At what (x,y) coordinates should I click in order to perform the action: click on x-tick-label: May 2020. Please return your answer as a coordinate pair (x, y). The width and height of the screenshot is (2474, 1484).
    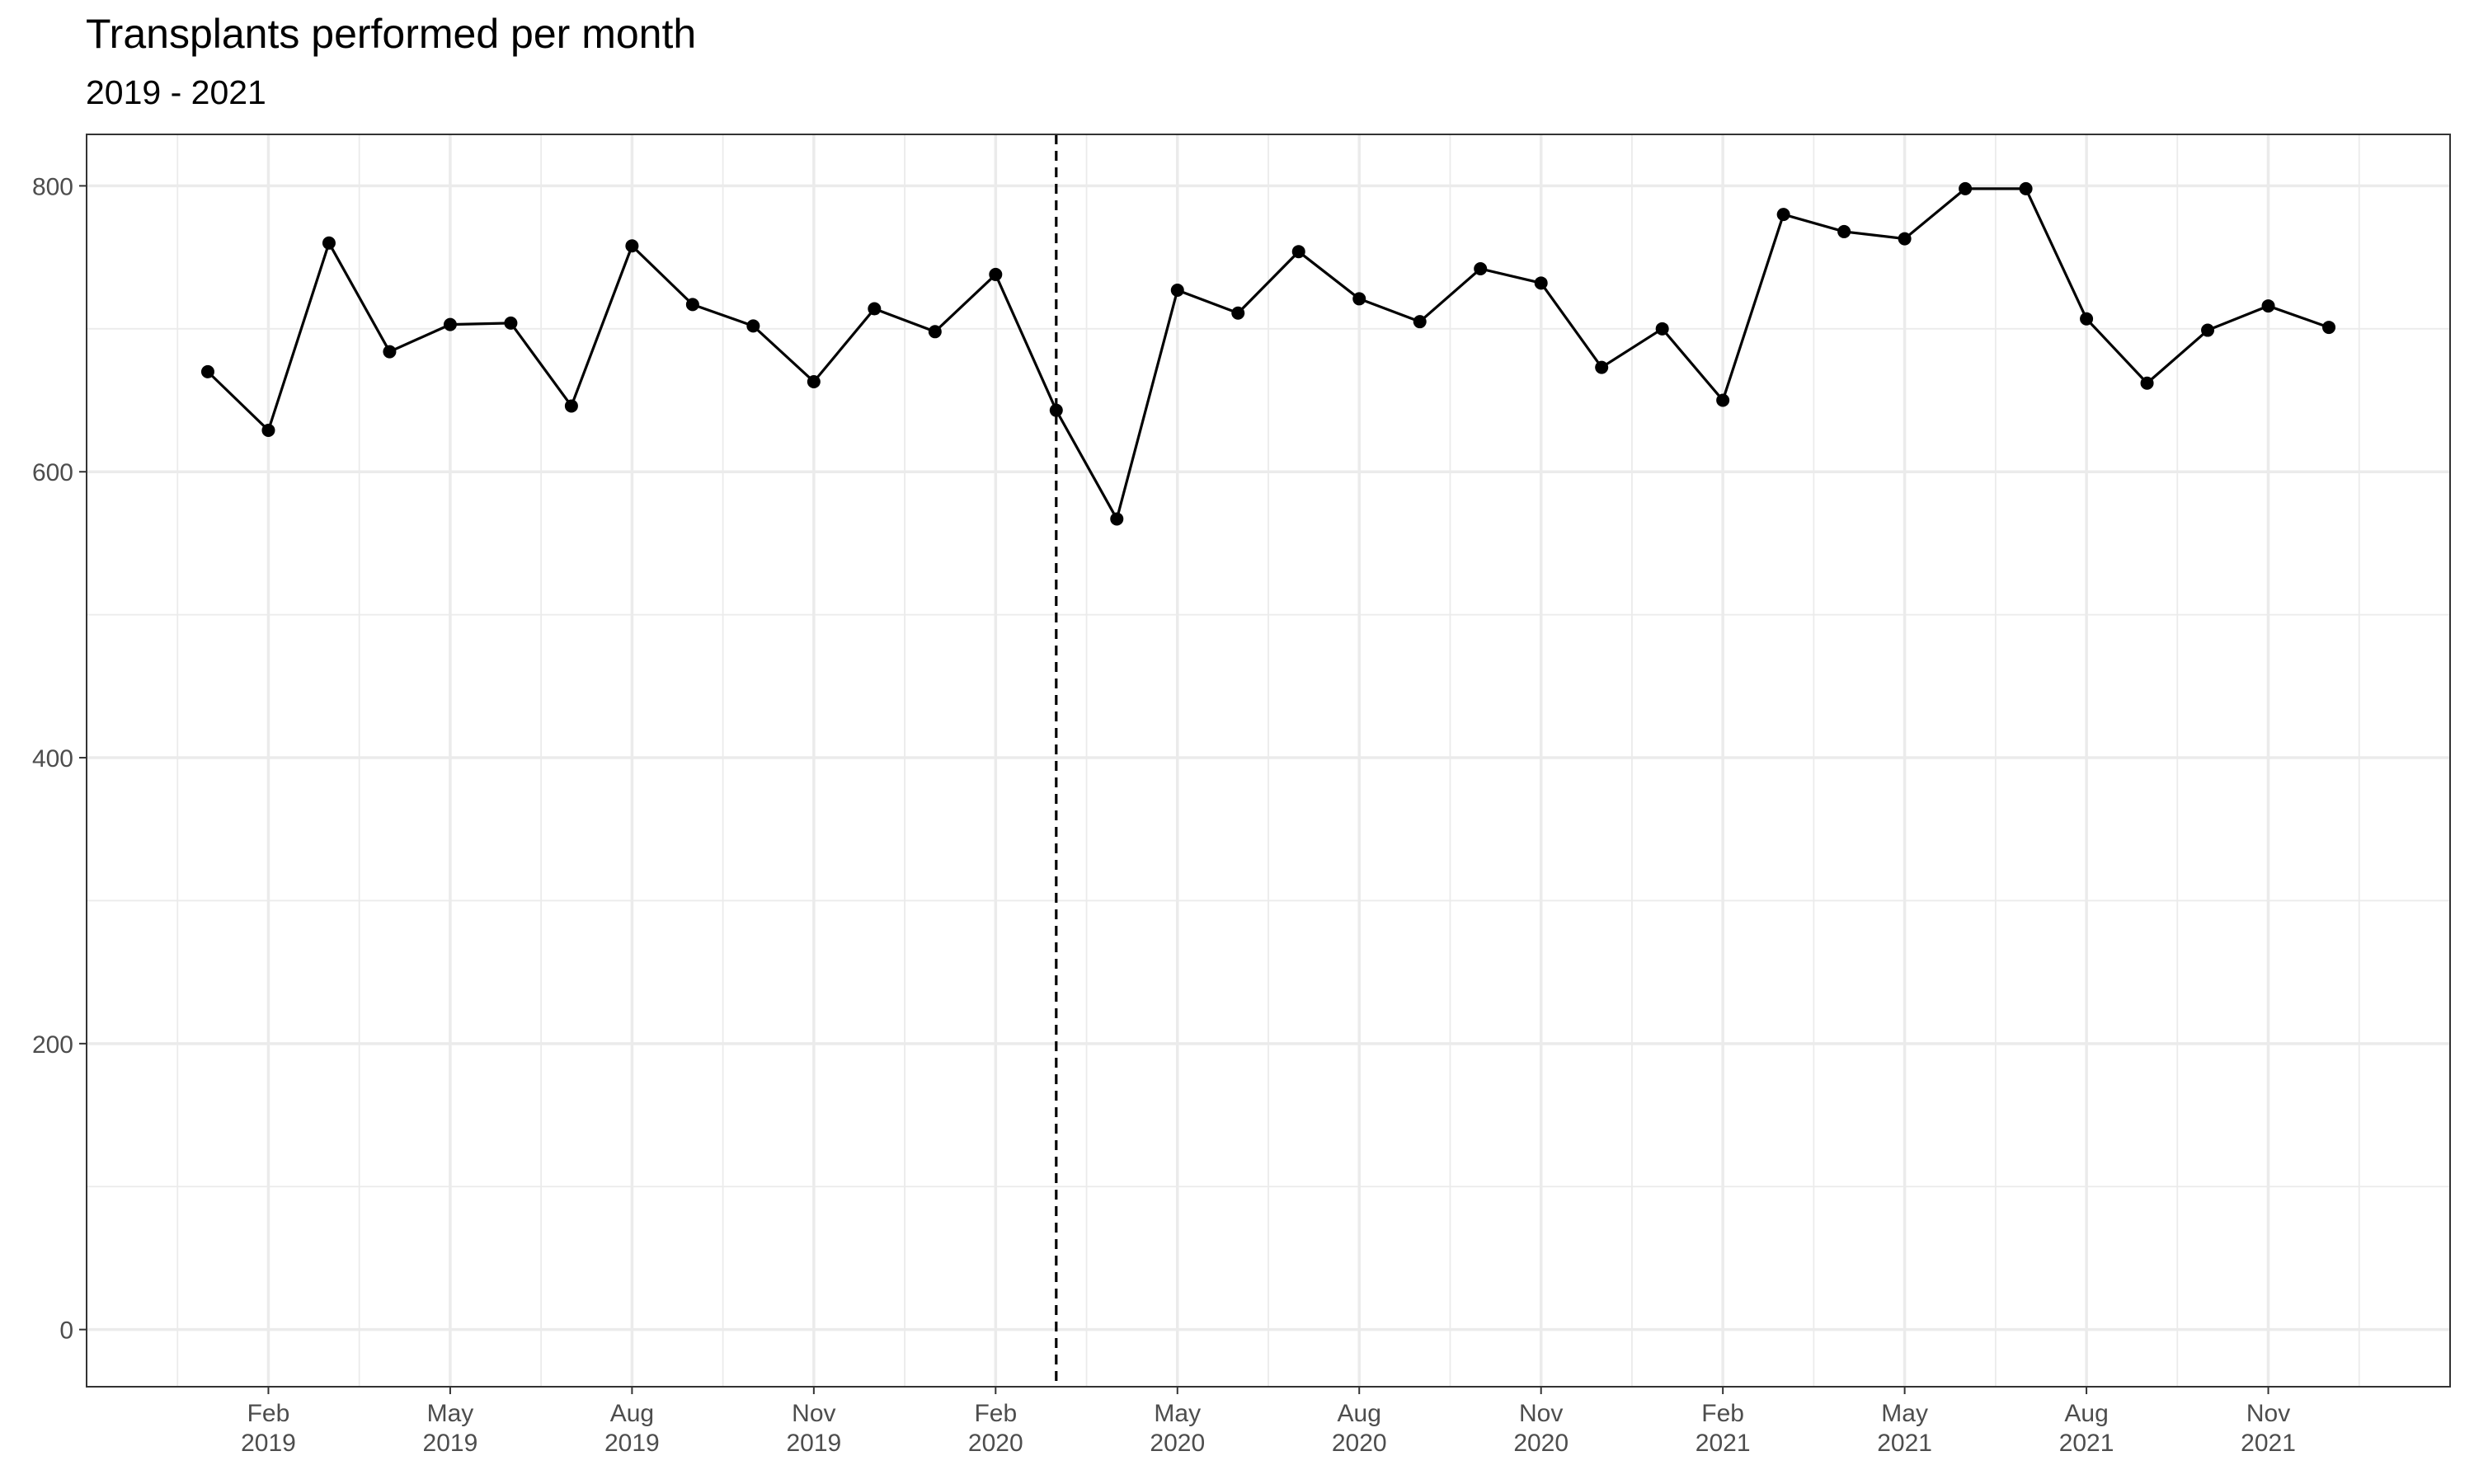
    Looking at the image, I should click on (1177, 1428).